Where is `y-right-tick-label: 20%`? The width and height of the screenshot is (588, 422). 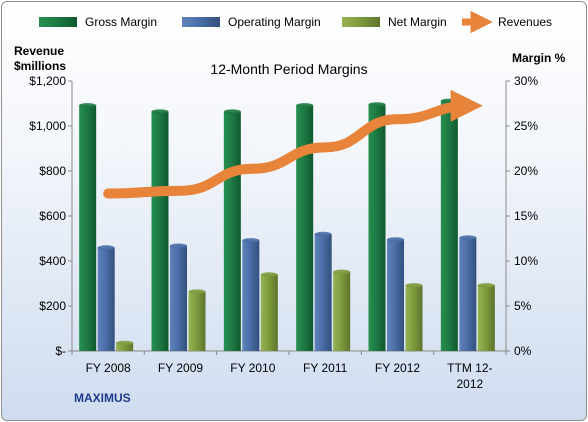
y-right-tick-label: 20% is located at coordinates (526, 171).